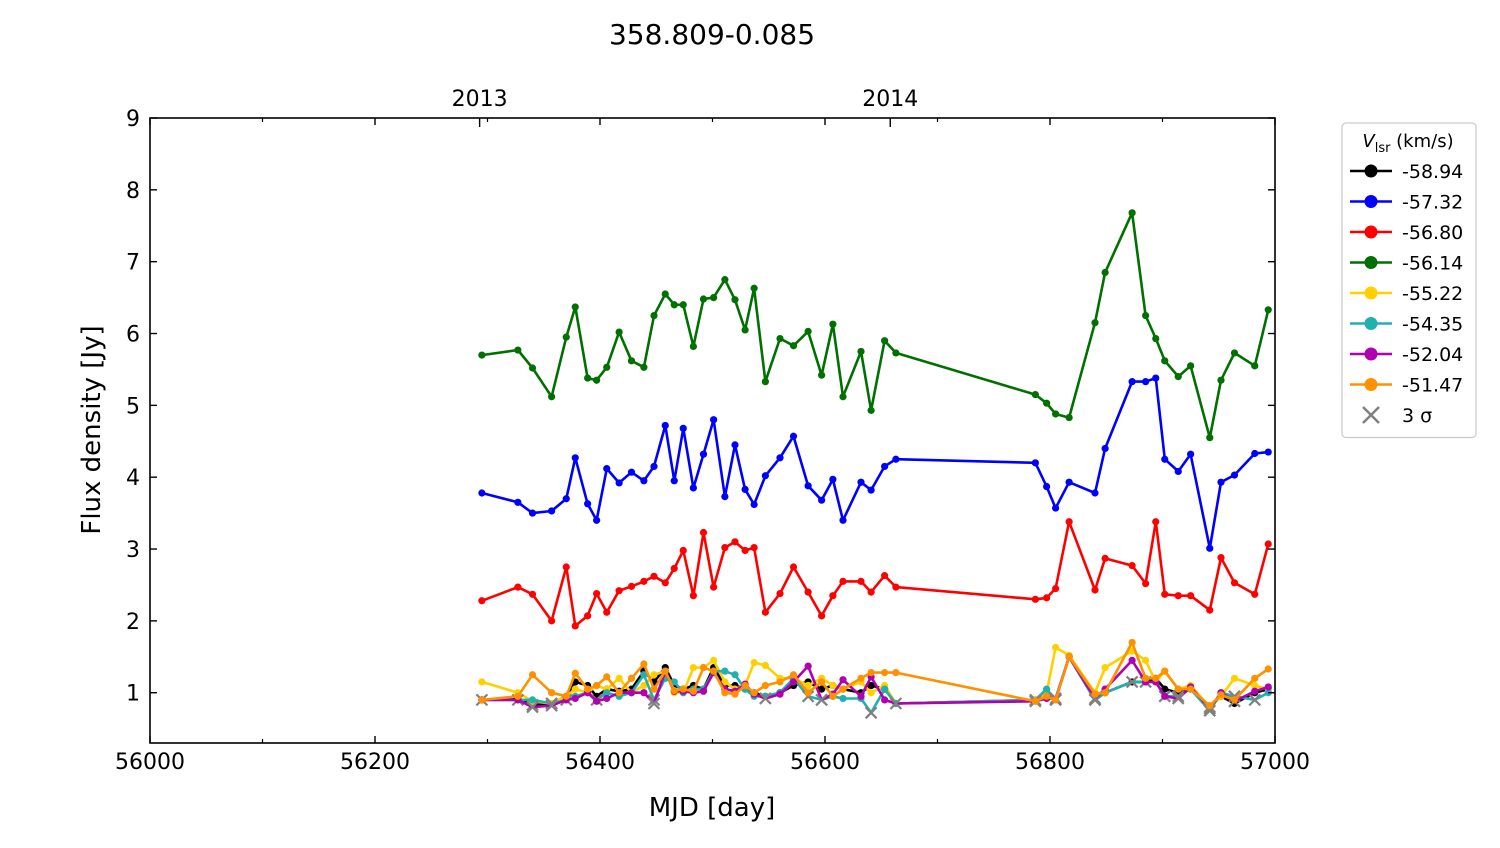 The width and height of the screenshot is (1500, 848). What do you see at coordinates (375, 762) in the screenshot?
I see `x-tick-label: 56200` at bounding box center [375, 762].